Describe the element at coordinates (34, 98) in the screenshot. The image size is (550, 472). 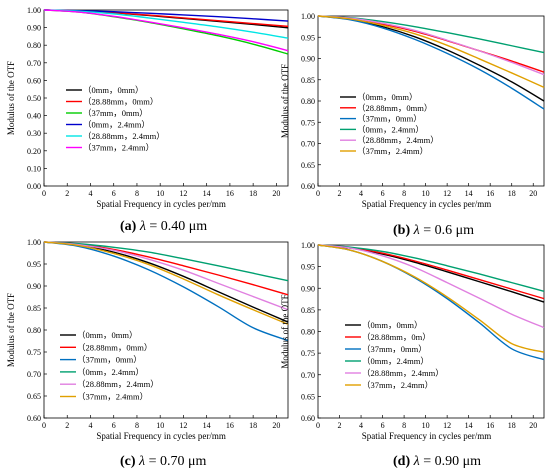
I see `y-tick-label: 0.50` at that location.